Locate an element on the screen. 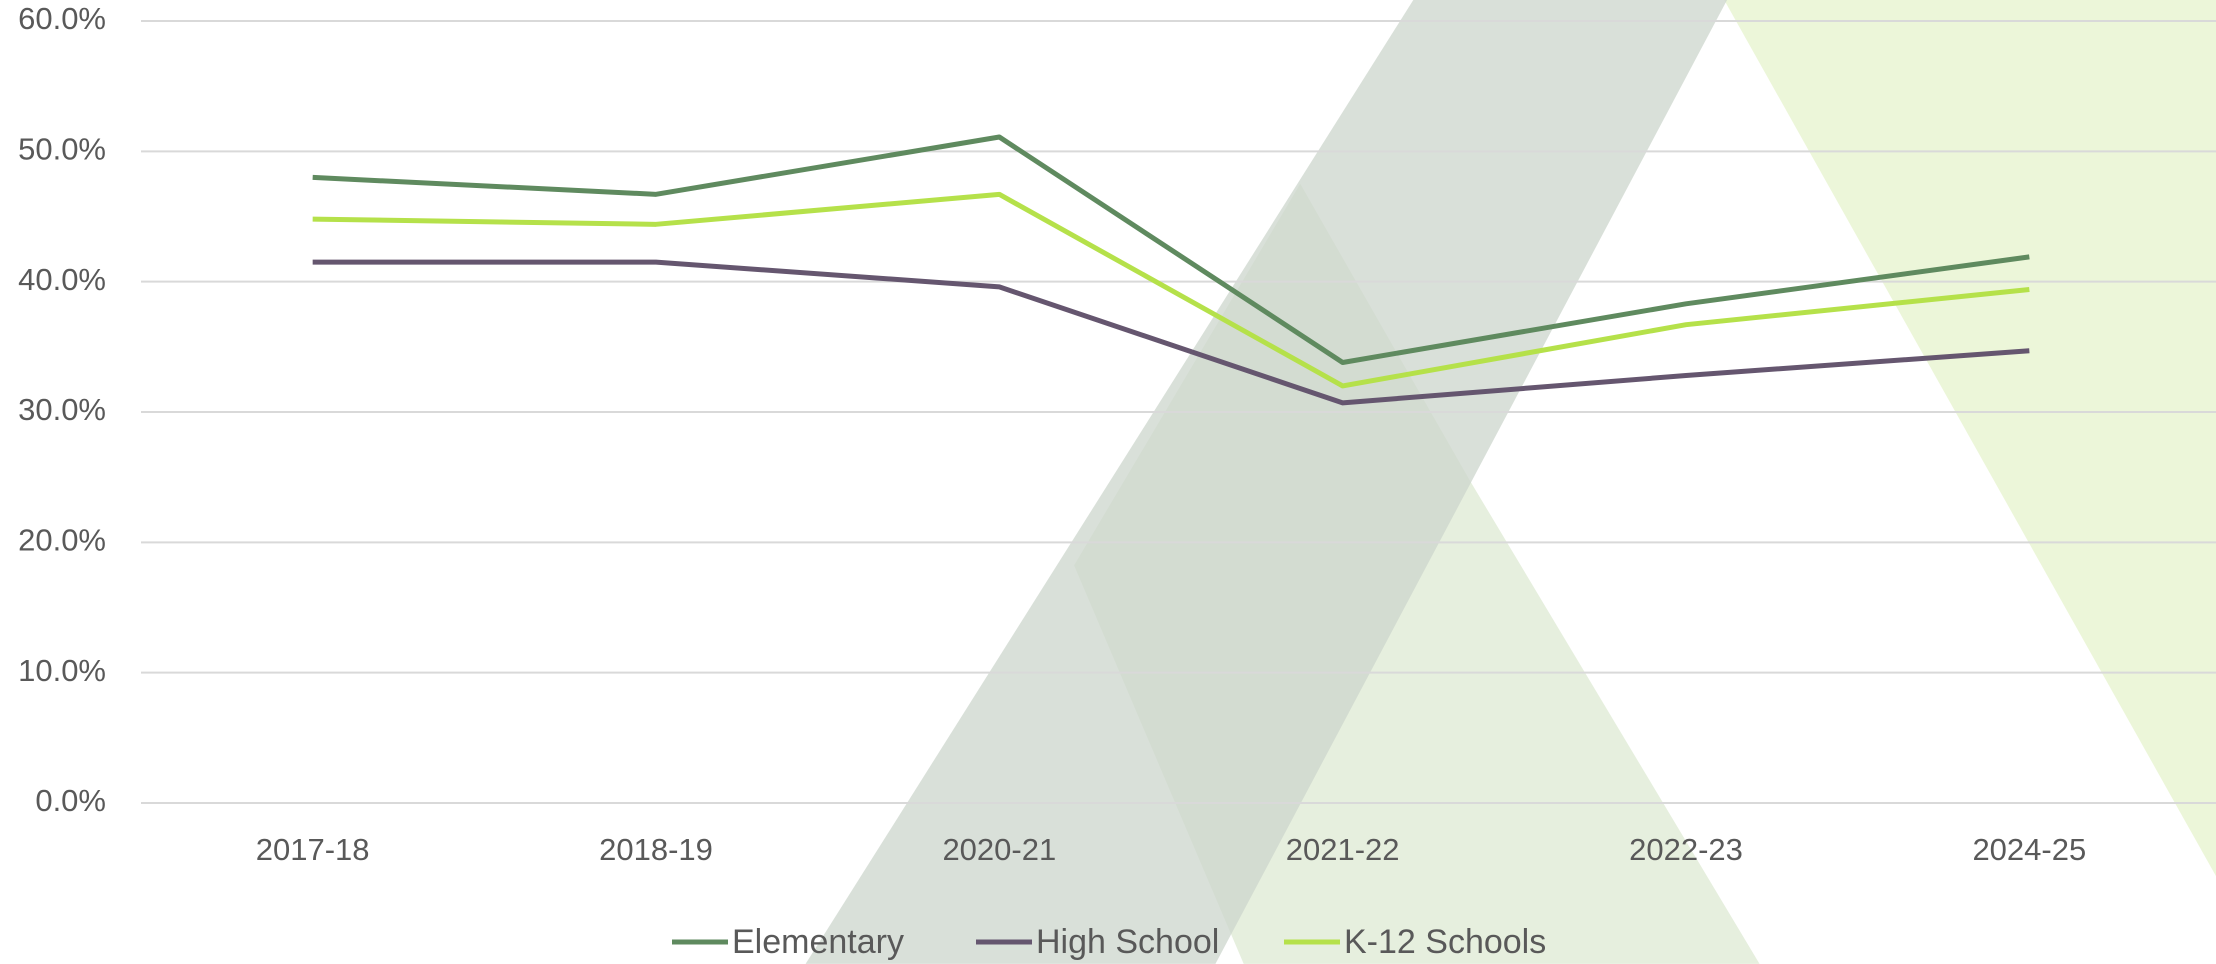  legend-label: High School is located at coordinates (1127, 942).